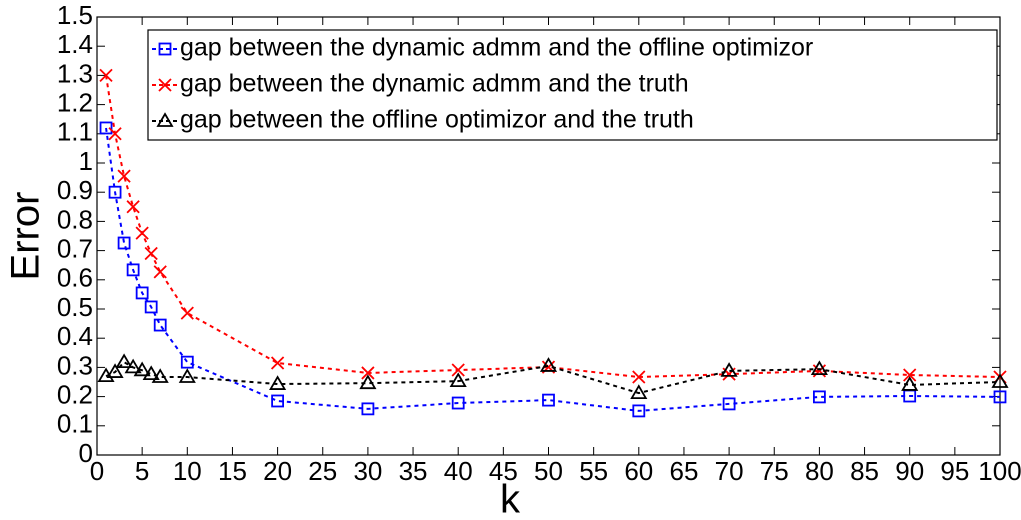  Describe the element at coordinates (97, 471) in the screenshot. I see `x-tick-label: 0` at that location.